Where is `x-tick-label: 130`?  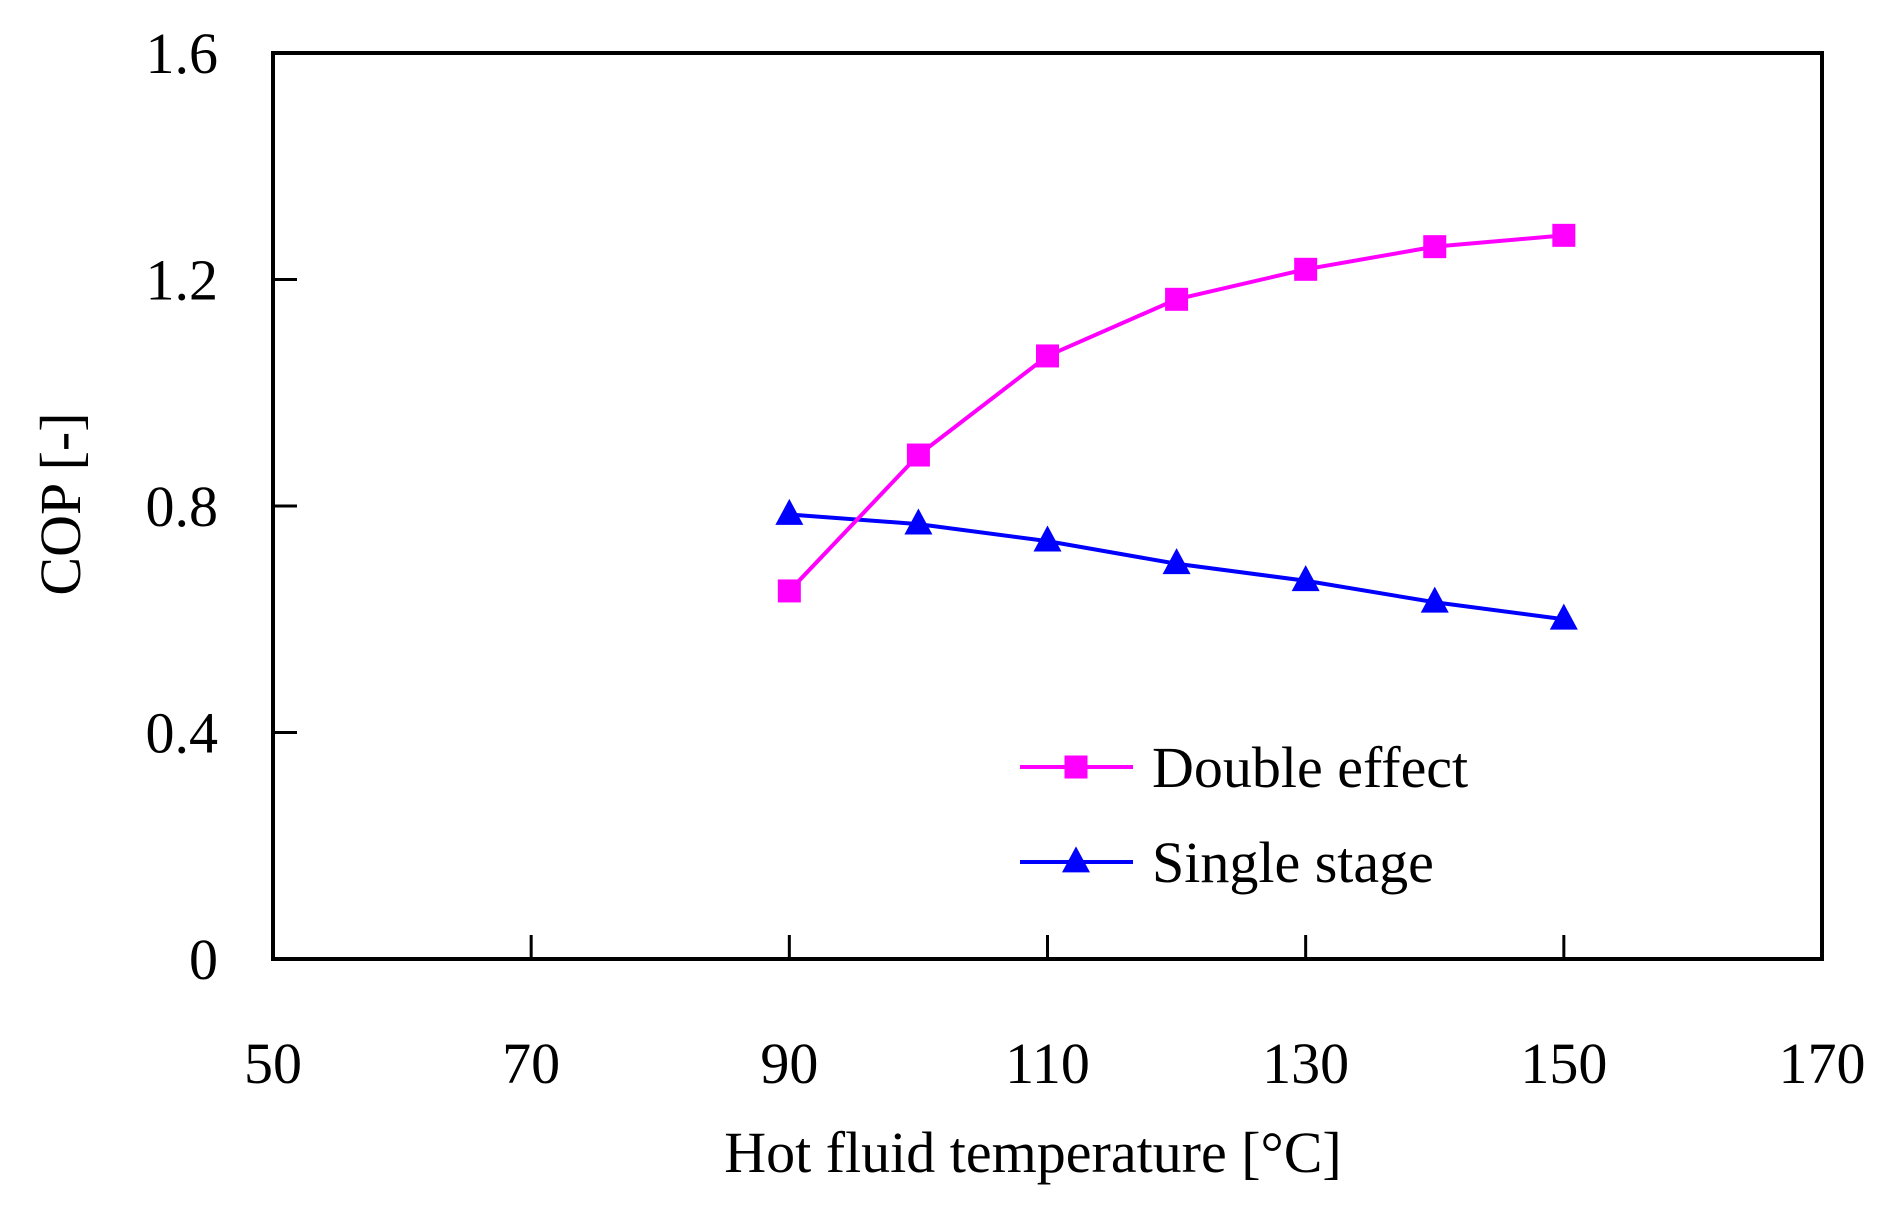
x-tick-label: 130 is located at coordinates (1305, 1063).